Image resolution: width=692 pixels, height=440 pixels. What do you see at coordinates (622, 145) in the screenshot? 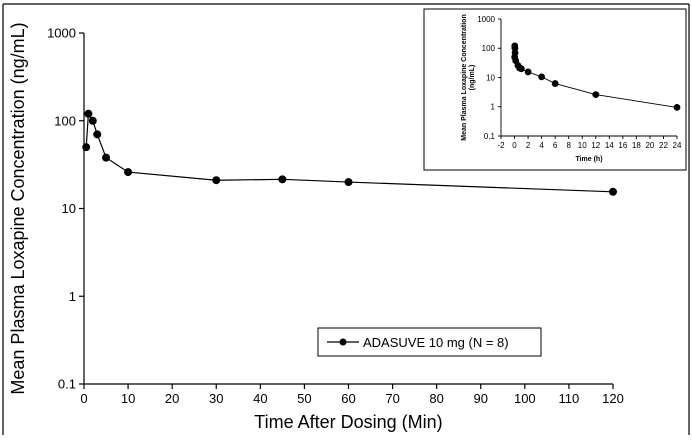
I see `x-tick-label: 16` at bounding box center [622, 145].